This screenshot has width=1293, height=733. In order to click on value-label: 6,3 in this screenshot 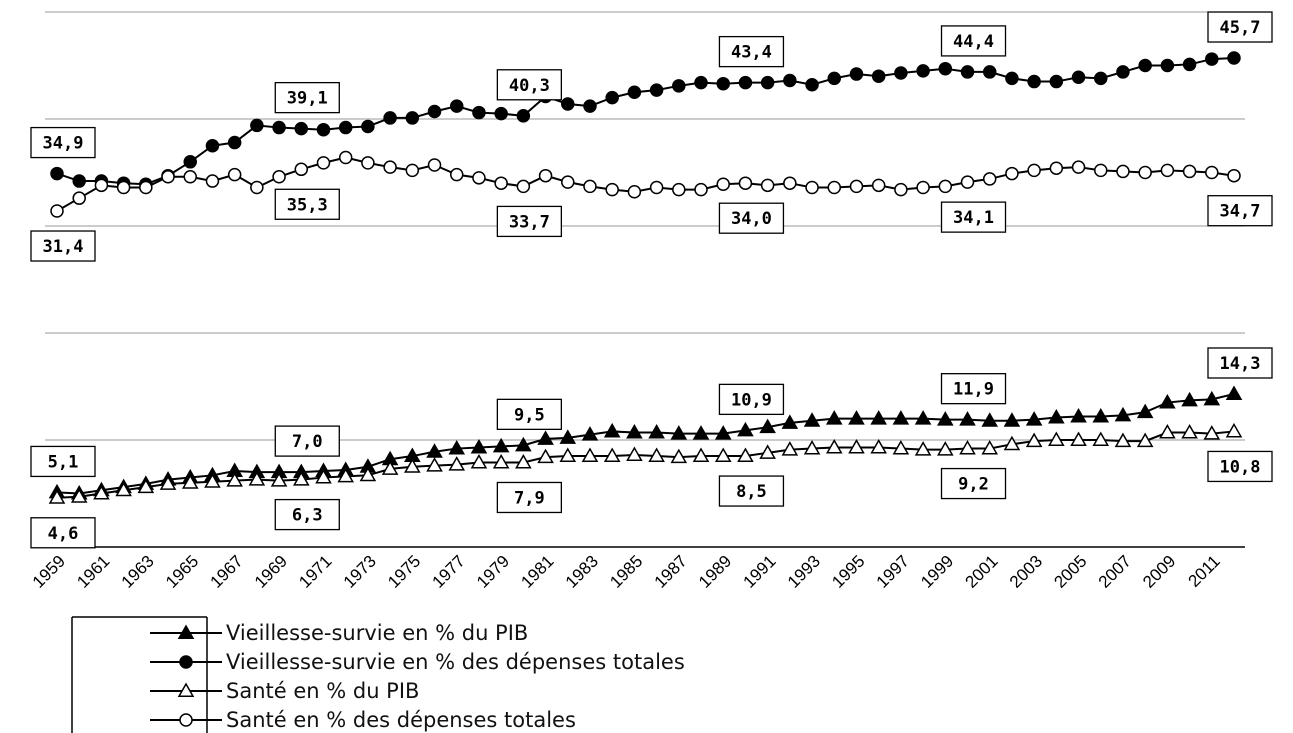, I will do `click(307, 516)`.